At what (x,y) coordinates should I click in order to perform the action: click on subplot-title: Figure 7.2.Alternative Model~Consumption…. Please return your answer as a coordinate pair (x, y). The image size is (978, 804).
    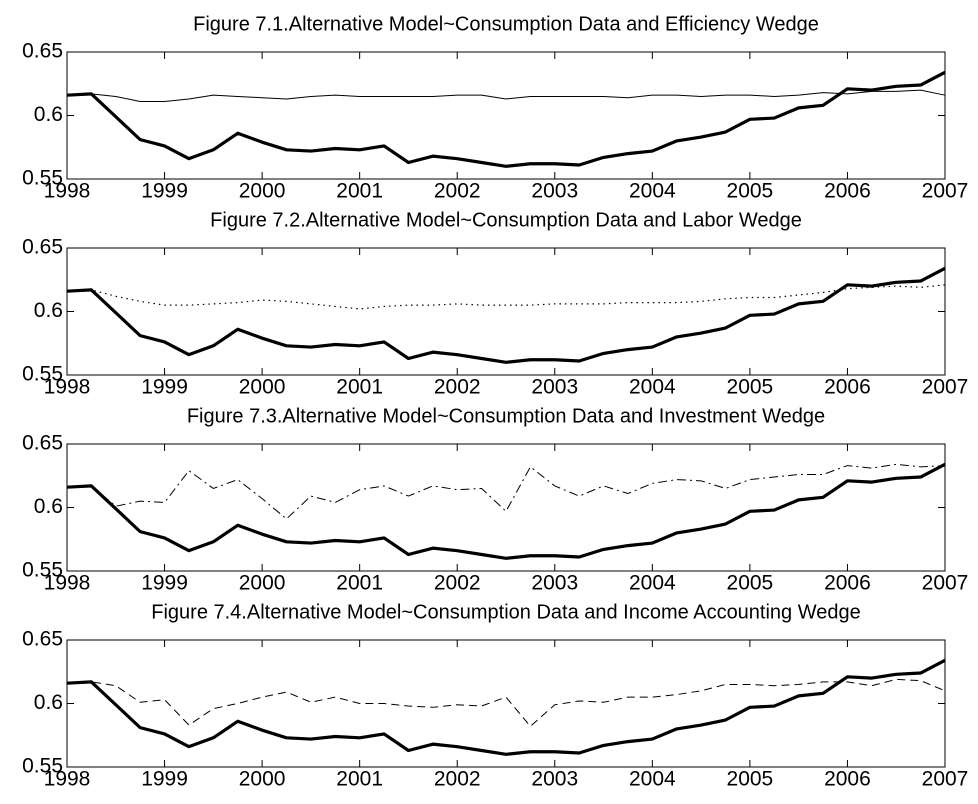
    Looking at the image, I should click on (506, 220).